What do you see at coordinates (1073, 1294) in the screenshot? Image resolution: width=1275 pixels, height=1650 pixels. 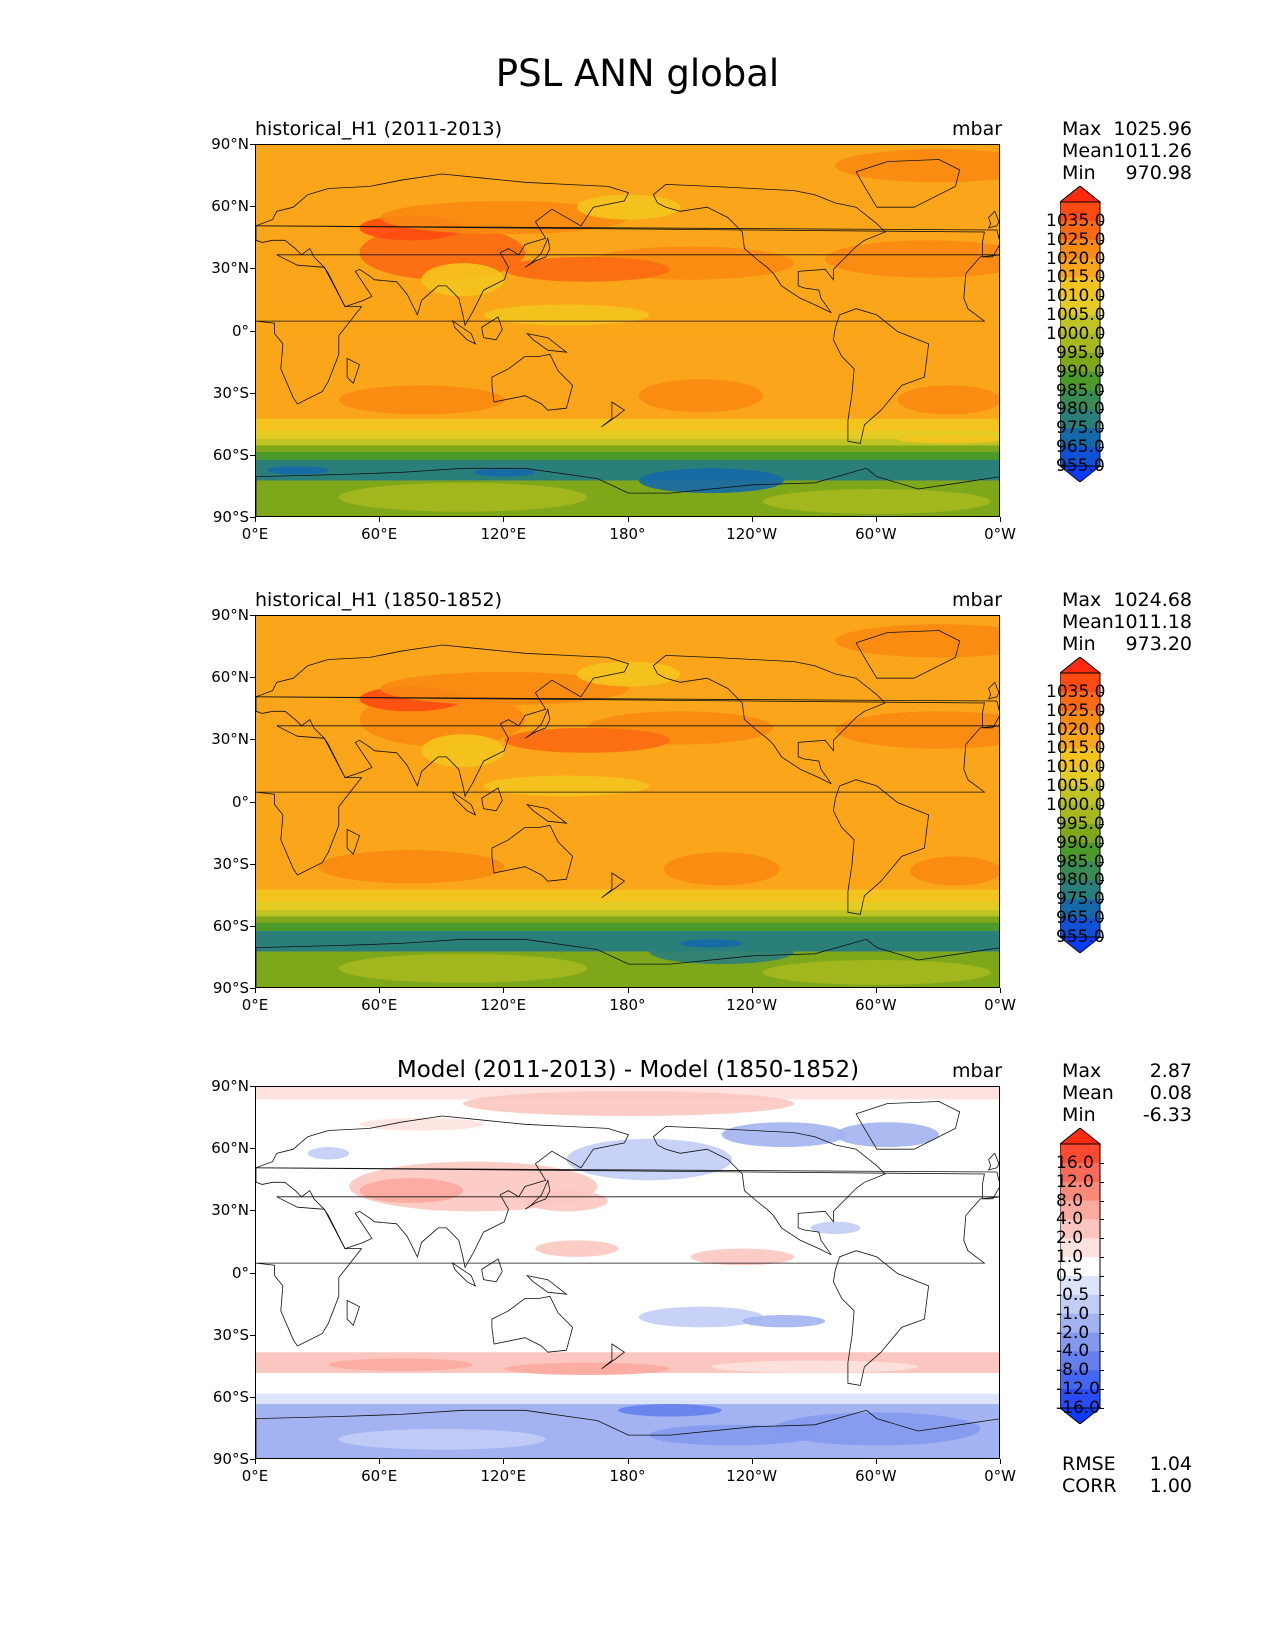 I see `colorbar-tick-label: -0.5` at bounding box center [1073, 1294].